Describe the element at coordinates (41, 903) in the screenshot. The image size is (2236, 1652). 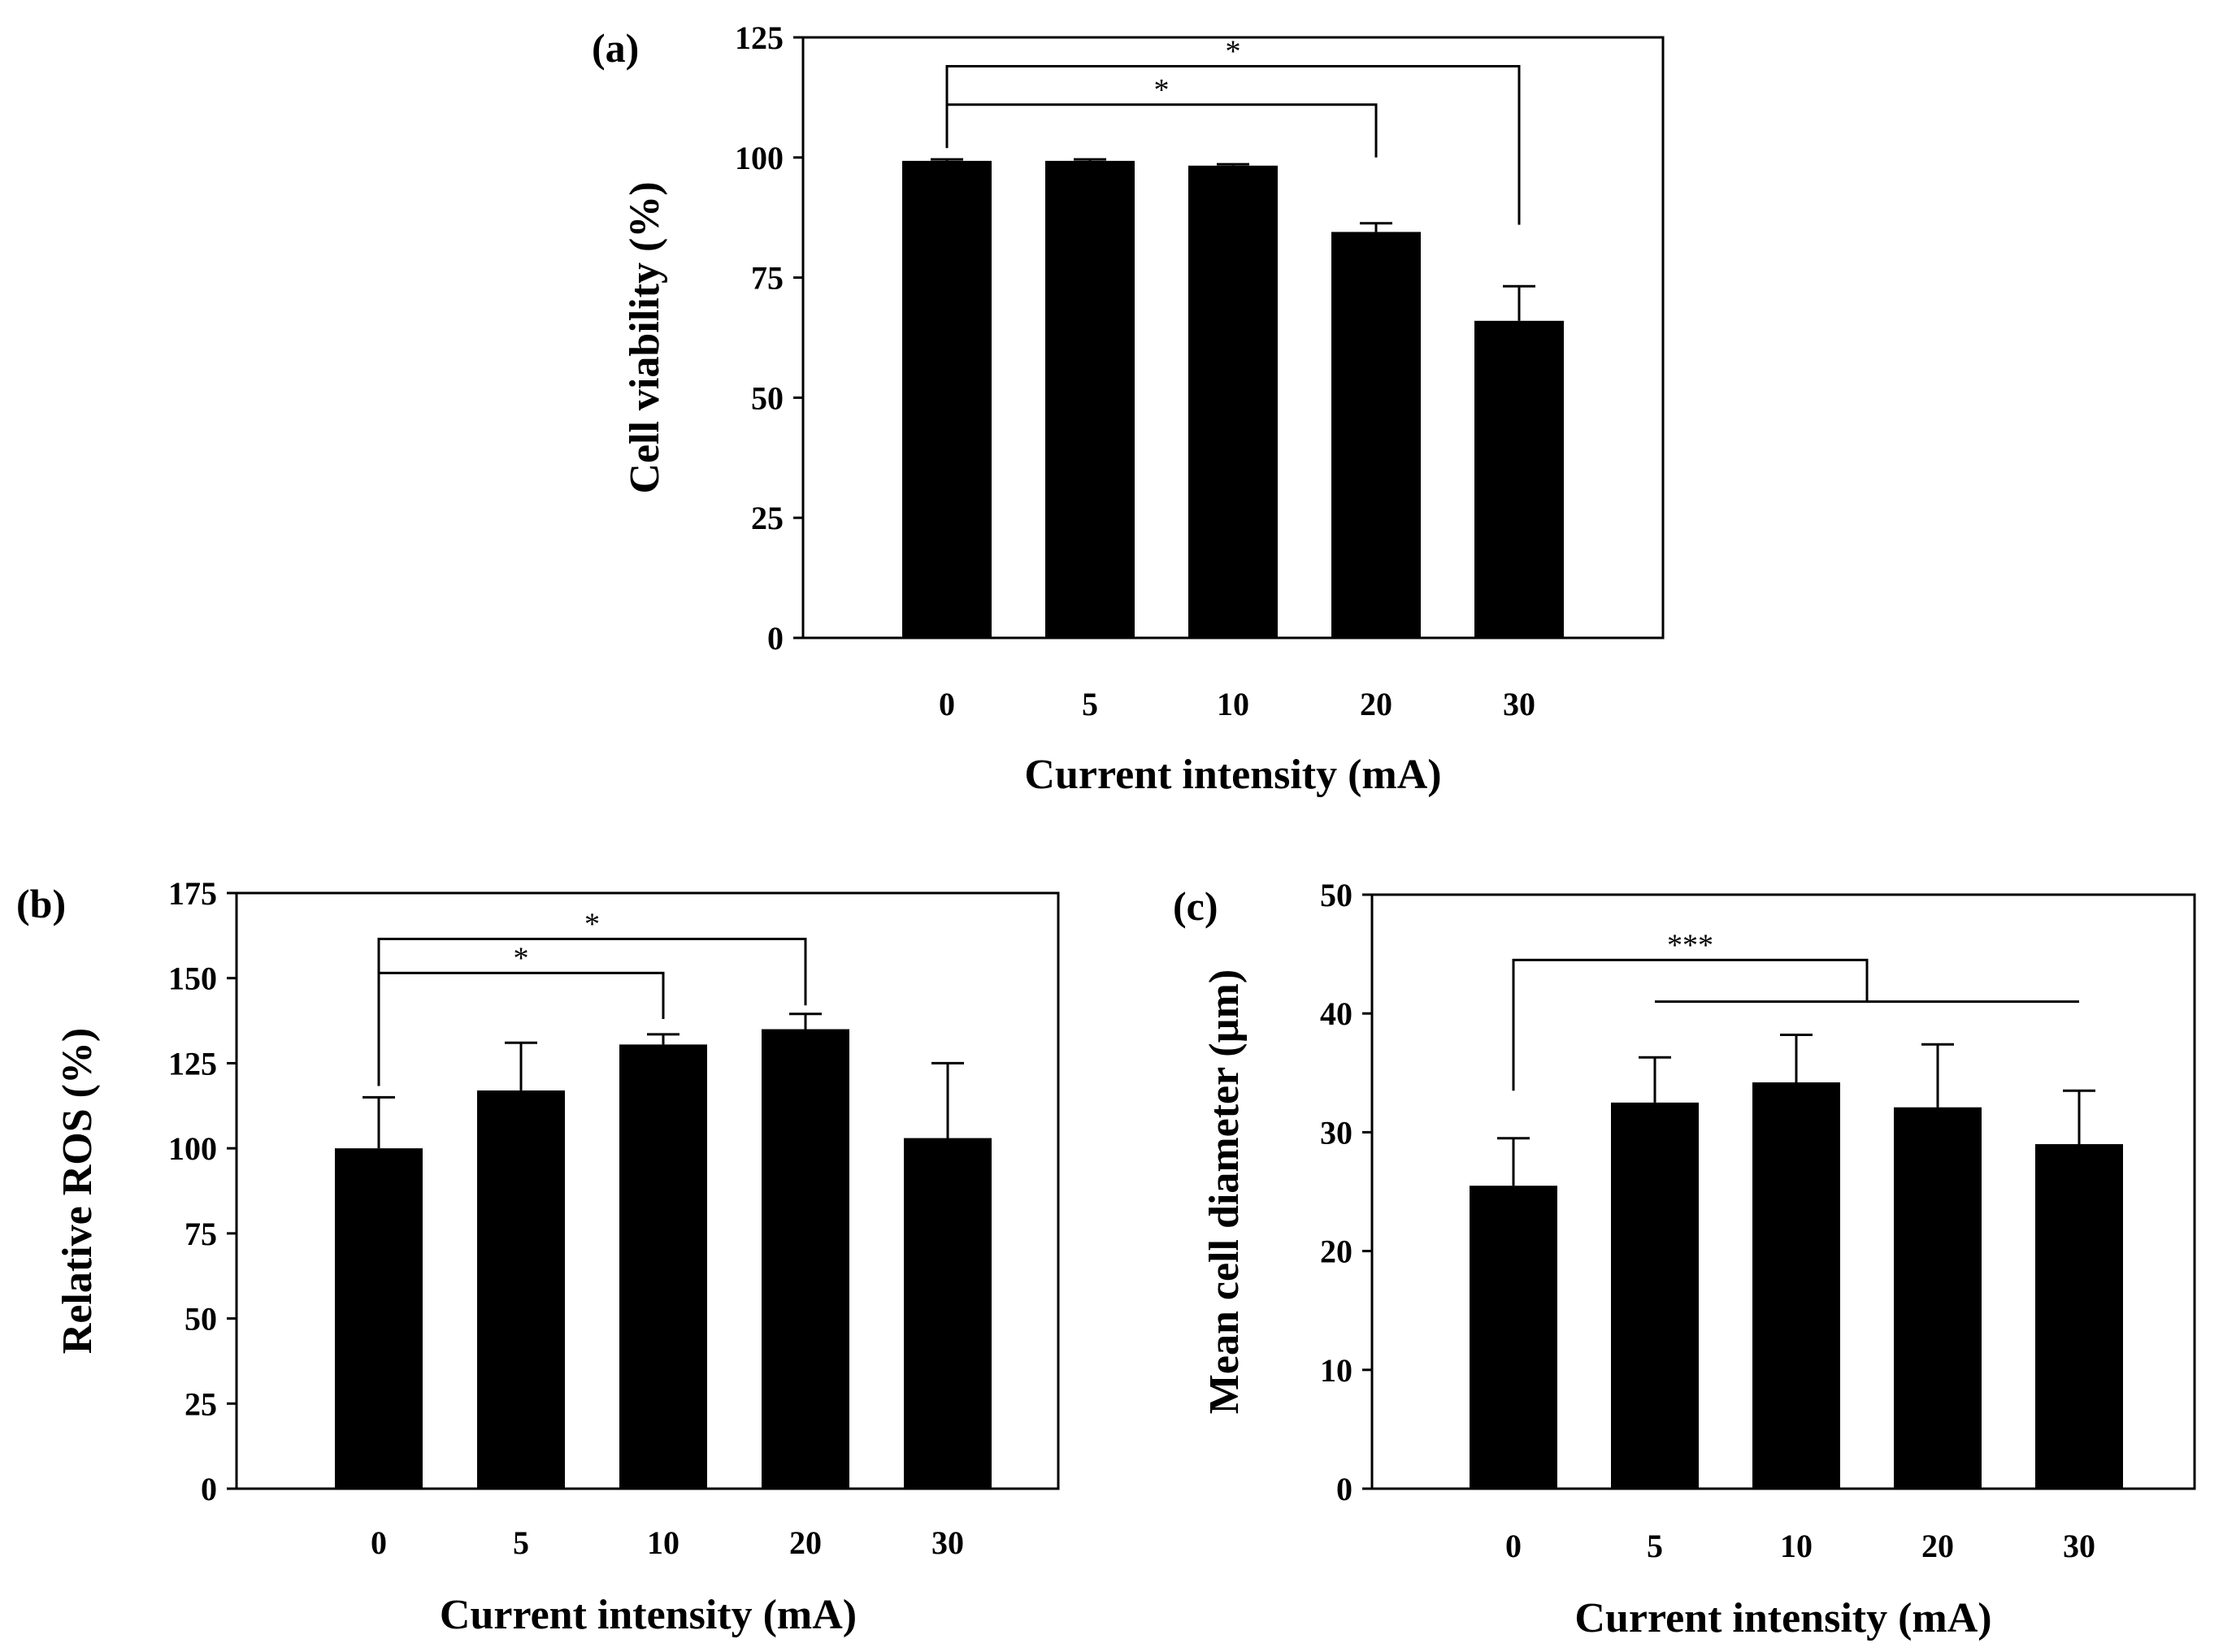
I see `panel-label: (b)` at that location.